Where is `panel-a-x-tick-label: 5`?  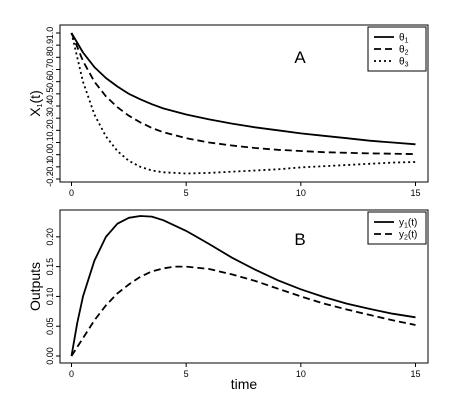 panel-a-x-tick-label: 5 is located at coordinates (186, 193).